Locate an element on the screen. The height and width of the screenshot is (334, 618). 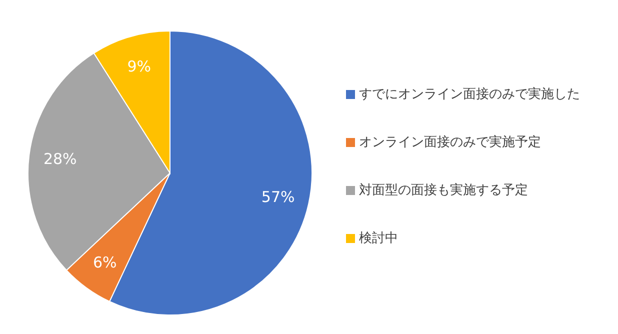
legend-label: 対面型の面接も実施する予定 is located at coordinates (443, 190).